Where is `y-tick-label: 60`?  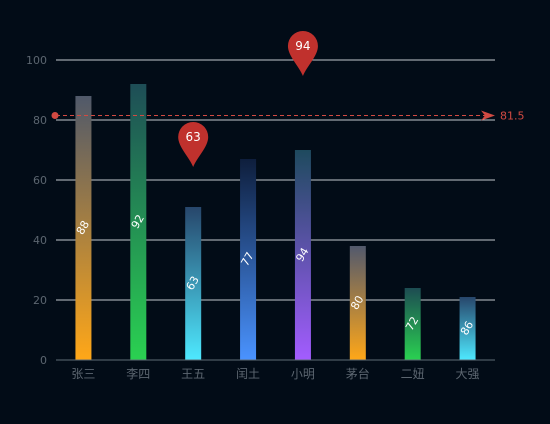 y-tick-label: 60 is located at coordinates (40, 180).